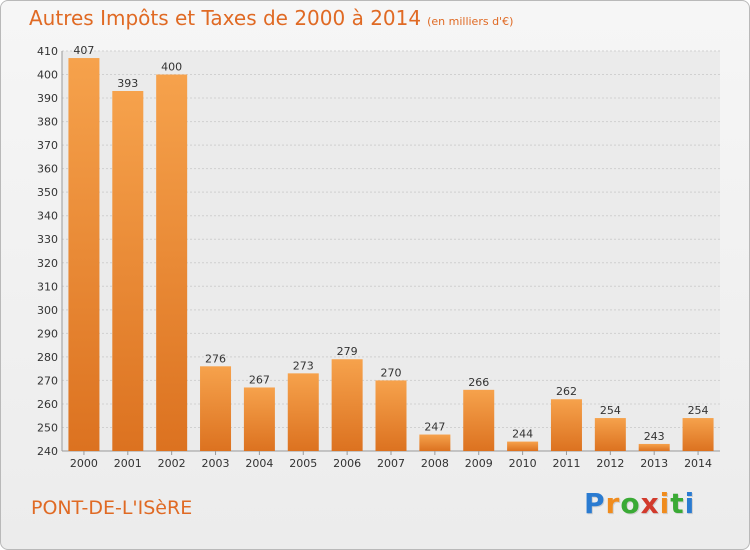 The width and height of the screenshot is (750, 550). Describe the element at coordinates (47, 333) in the screenshot. I see `y-tick-label: 290` at that location.